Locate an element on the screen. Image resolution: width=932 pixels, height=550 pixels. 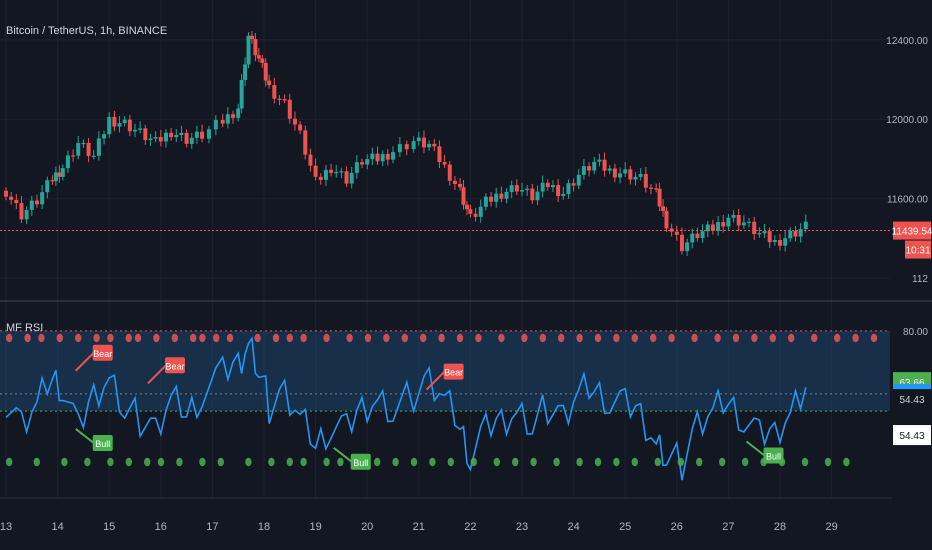
time-axis-label: 17 is located at coordinates (212, 527).